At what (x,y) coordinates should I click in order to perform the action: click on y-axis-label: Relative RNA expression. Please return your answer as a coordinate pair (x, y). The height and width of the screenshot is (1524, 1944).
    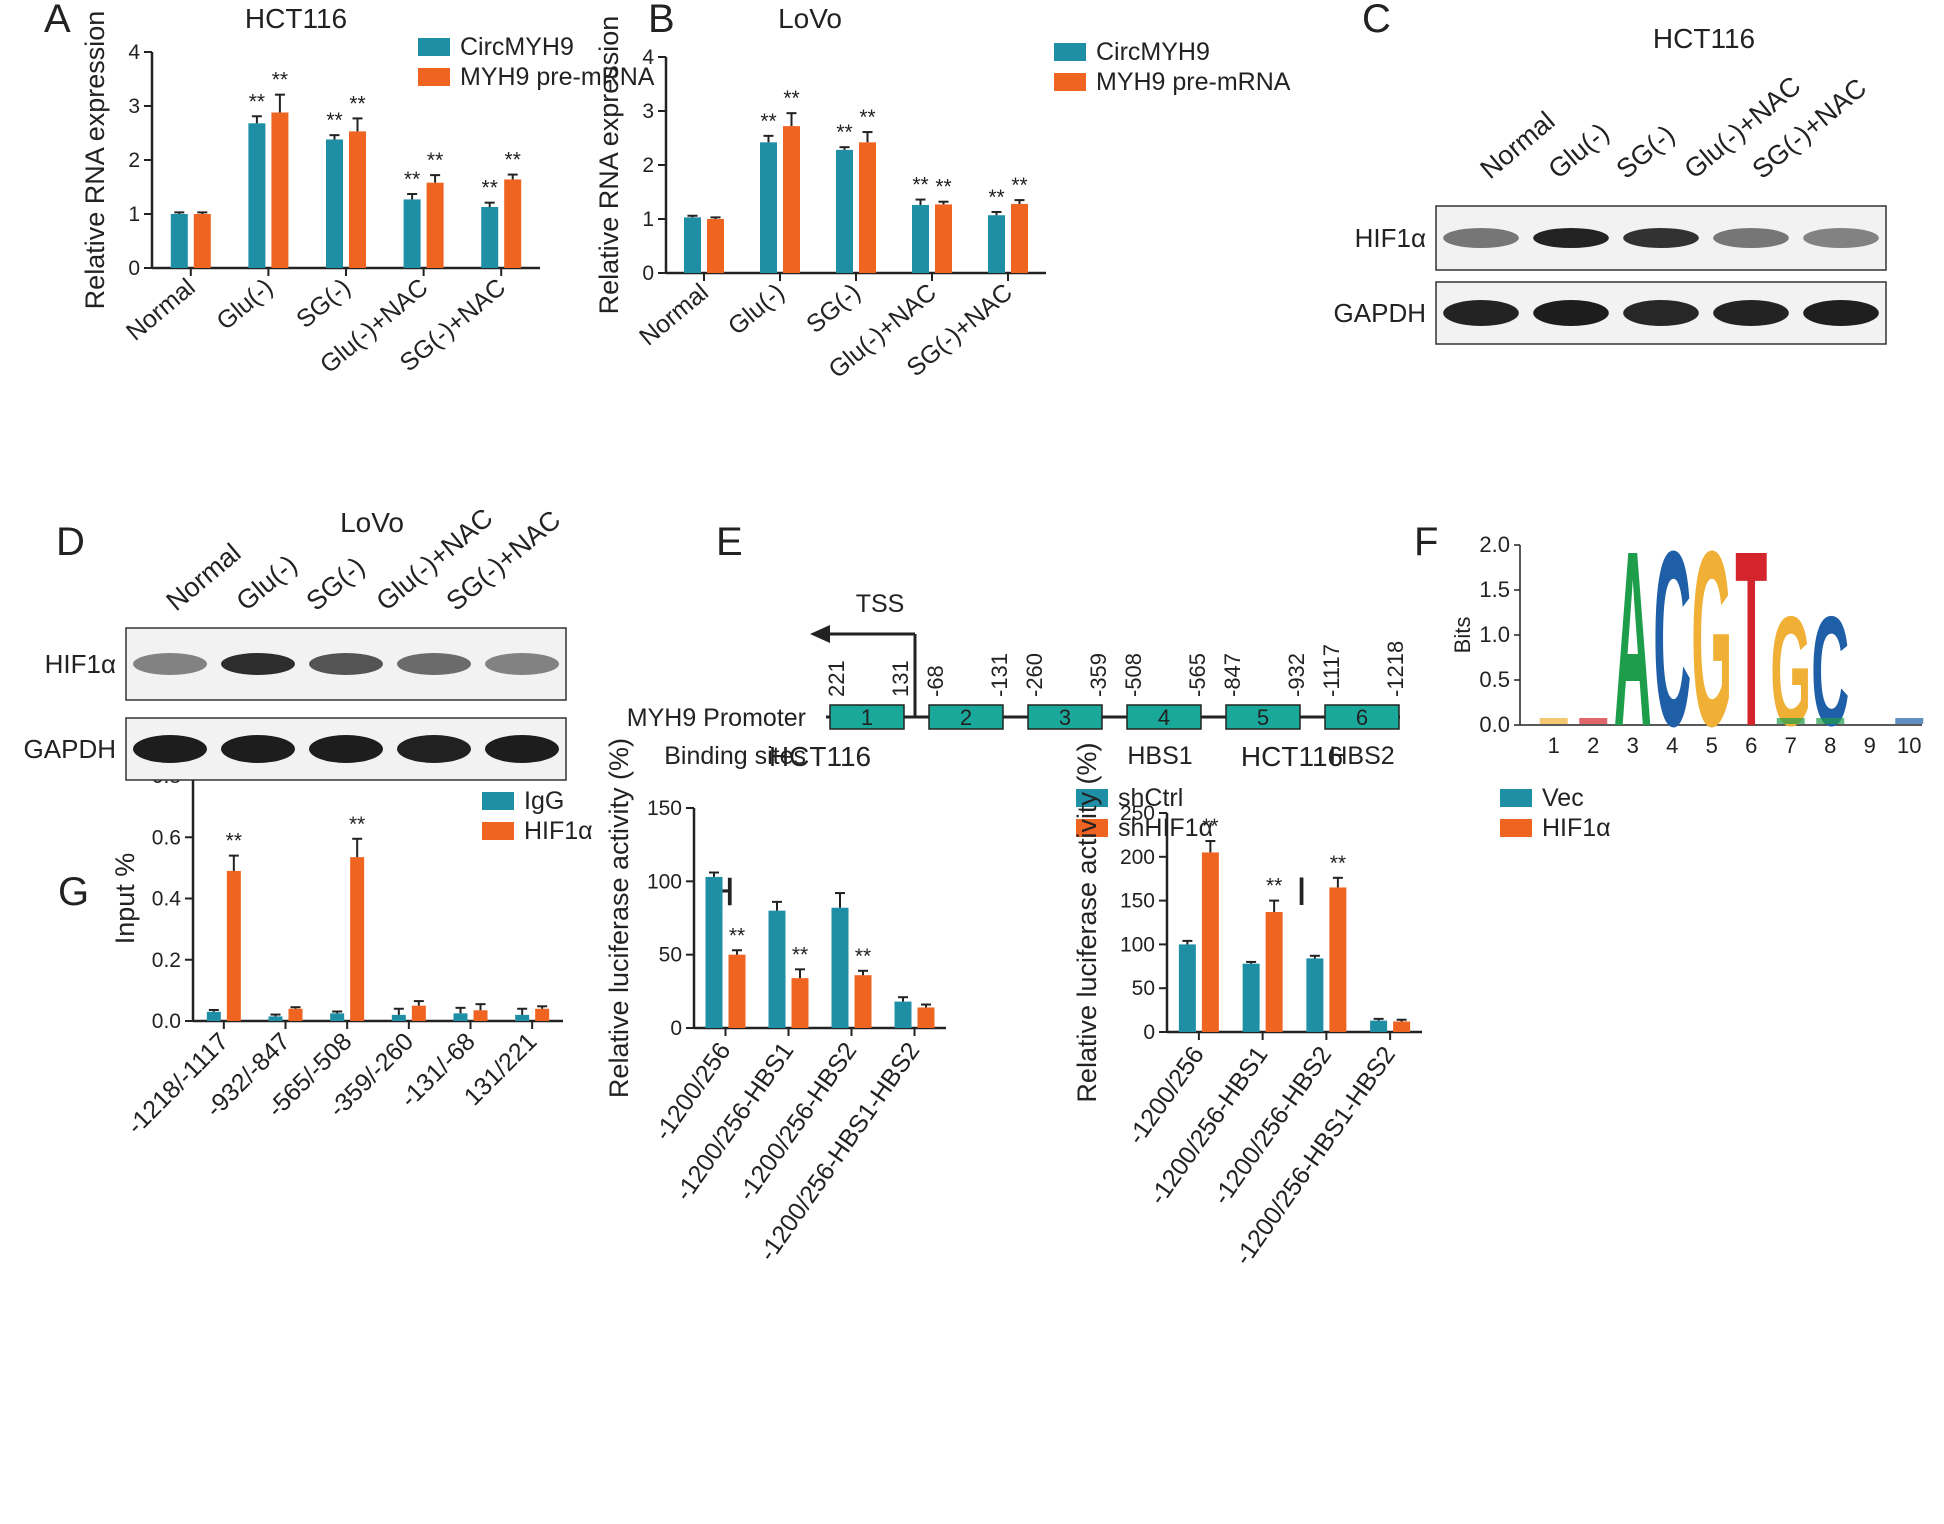
    Looking at the image, I should click on (609, 165).